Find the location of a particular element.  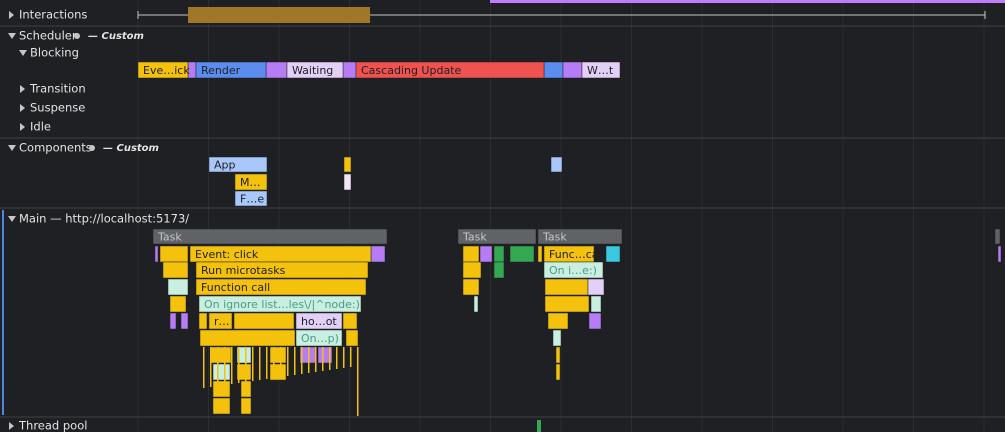

track-label: Transition is located at coordinates (57, 89).